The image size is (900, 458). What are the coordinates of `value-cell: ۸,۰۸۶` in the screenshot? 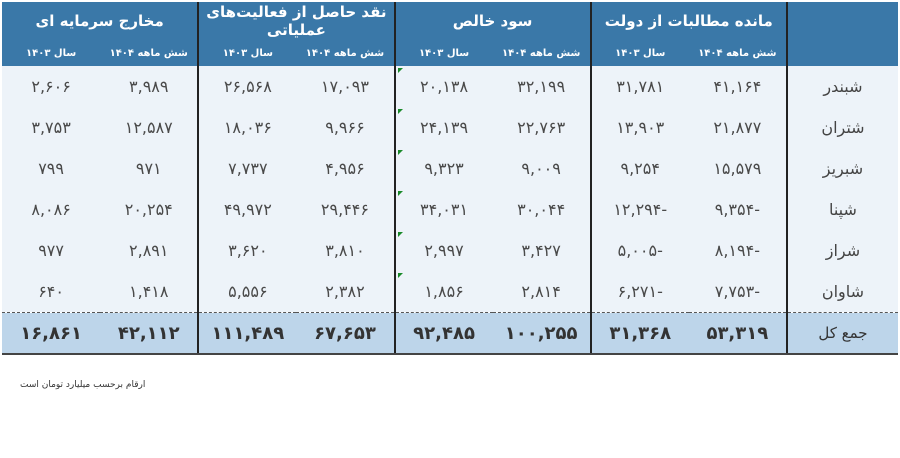 It's located at (51, 209).